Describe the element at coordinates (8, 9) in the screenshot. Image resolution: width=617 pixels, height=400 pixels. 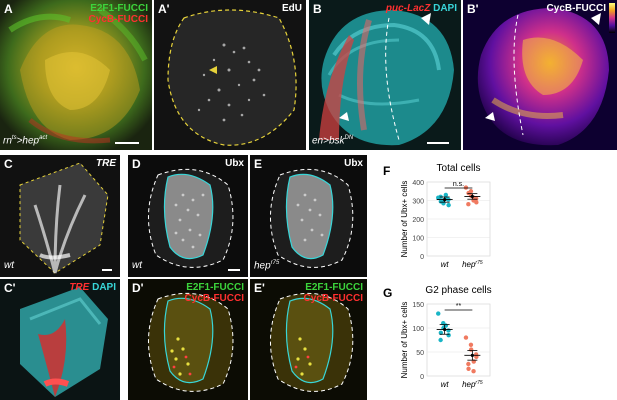
I see `panel-label-a: A` at that location.